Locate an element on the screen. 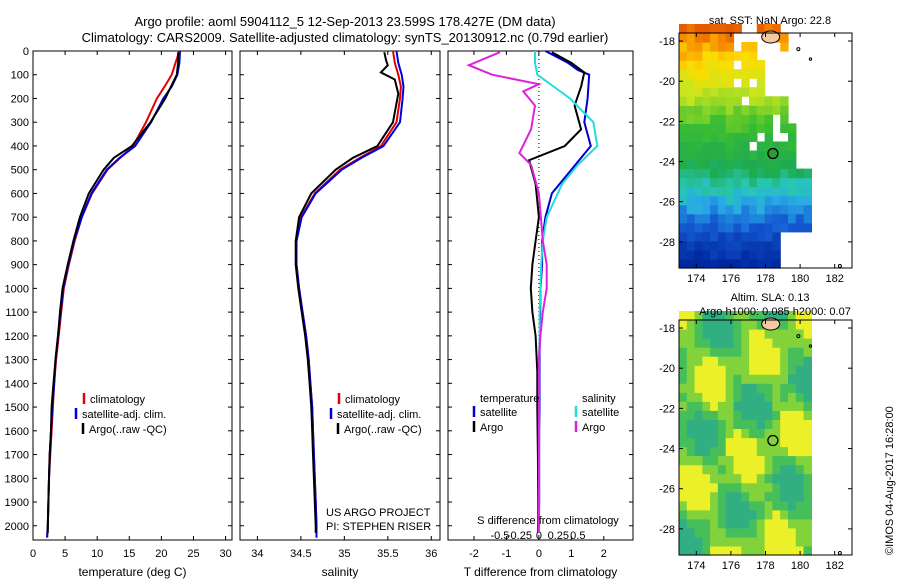  x-axis-label: salinity is located at coordinates (340, 572).